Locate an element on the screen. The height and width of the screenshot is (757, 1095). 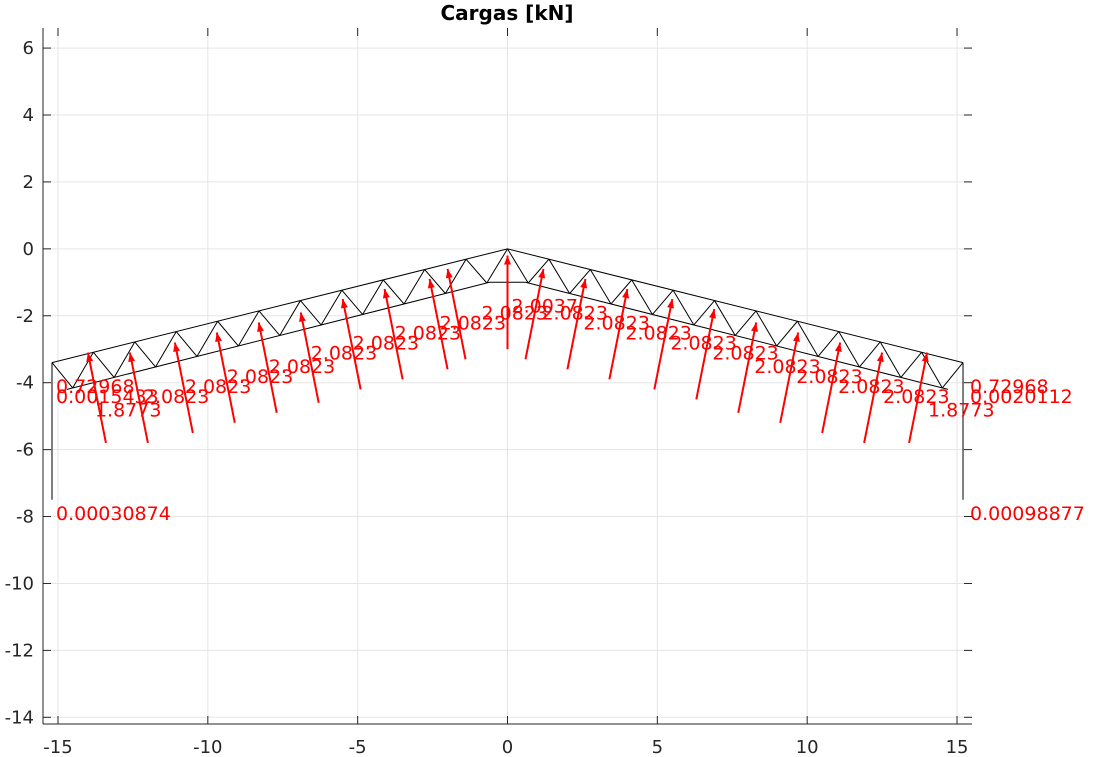
y-tick-label: -2 is located at coordinates (25, 316).